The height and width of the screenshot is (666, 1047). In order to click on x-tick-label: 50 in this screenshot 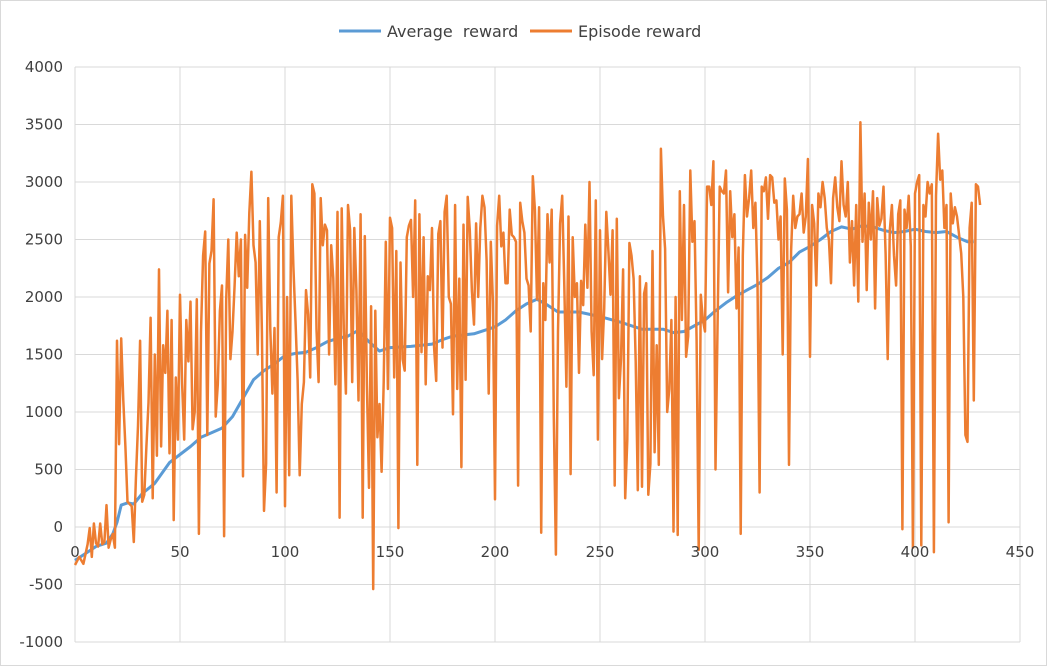, I will do `click(179, 552)`.